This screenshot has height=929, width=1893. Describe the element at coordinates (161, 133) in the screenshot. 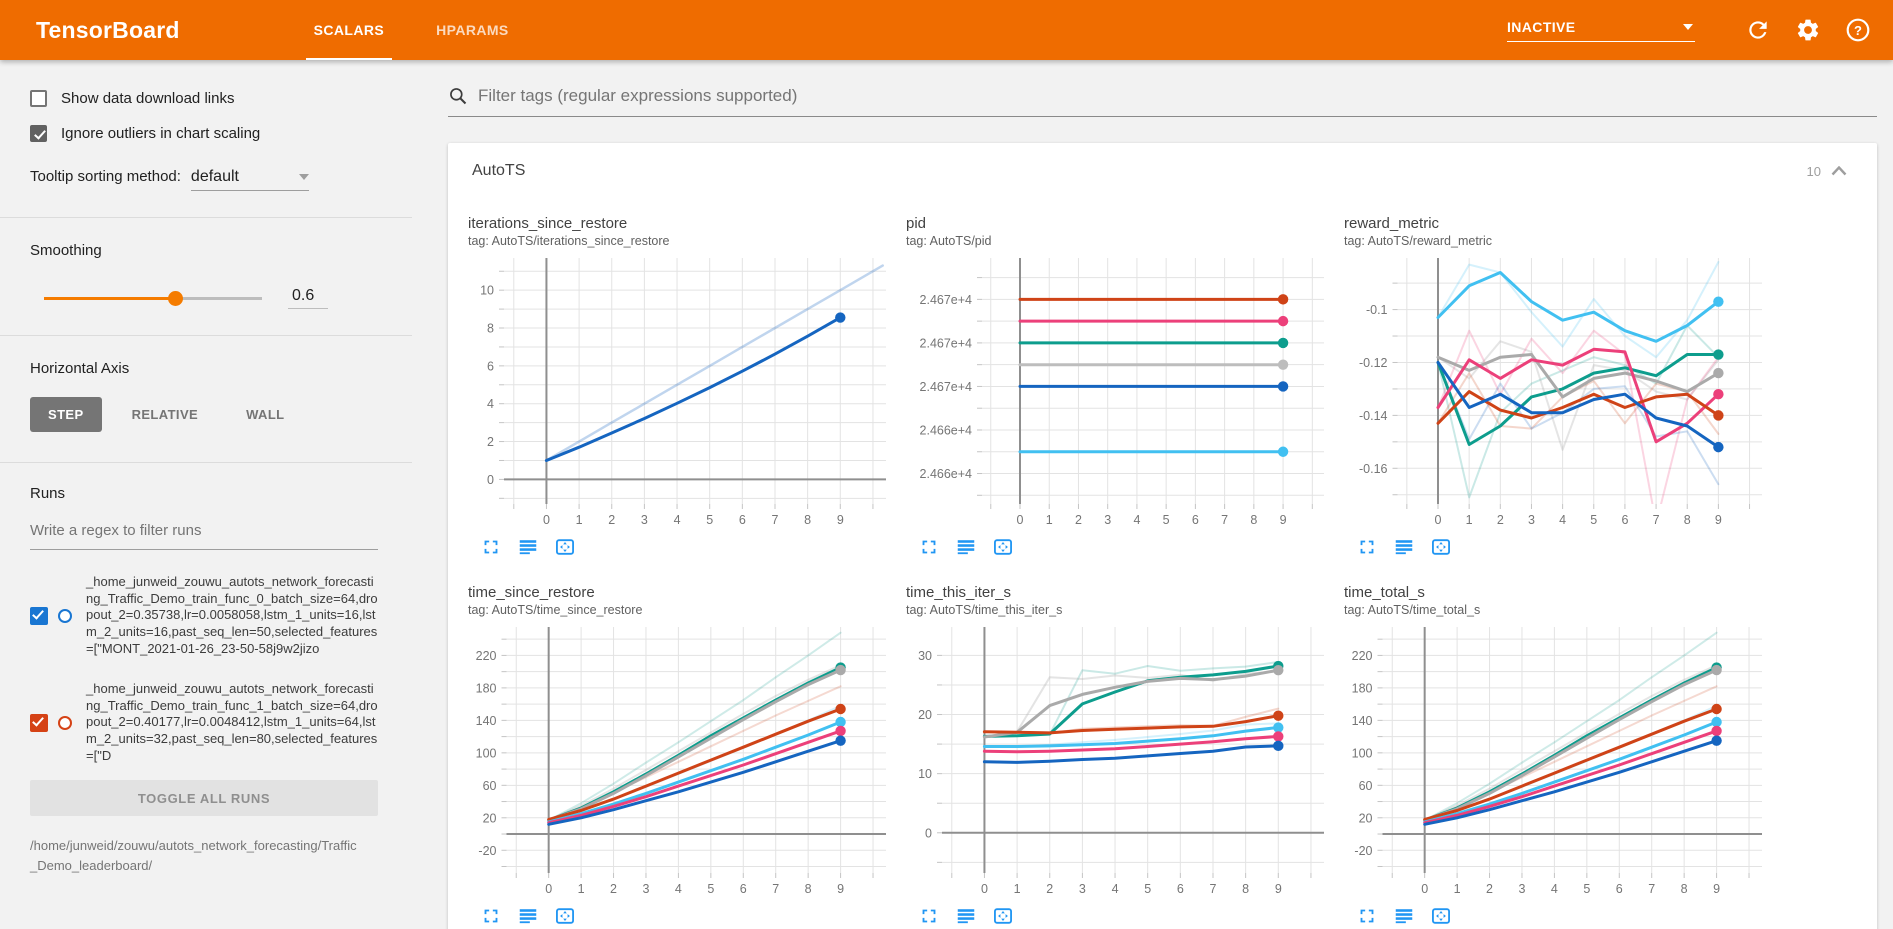

I see `checkbox-label: Ignore outliers in chart scaling` at that location.